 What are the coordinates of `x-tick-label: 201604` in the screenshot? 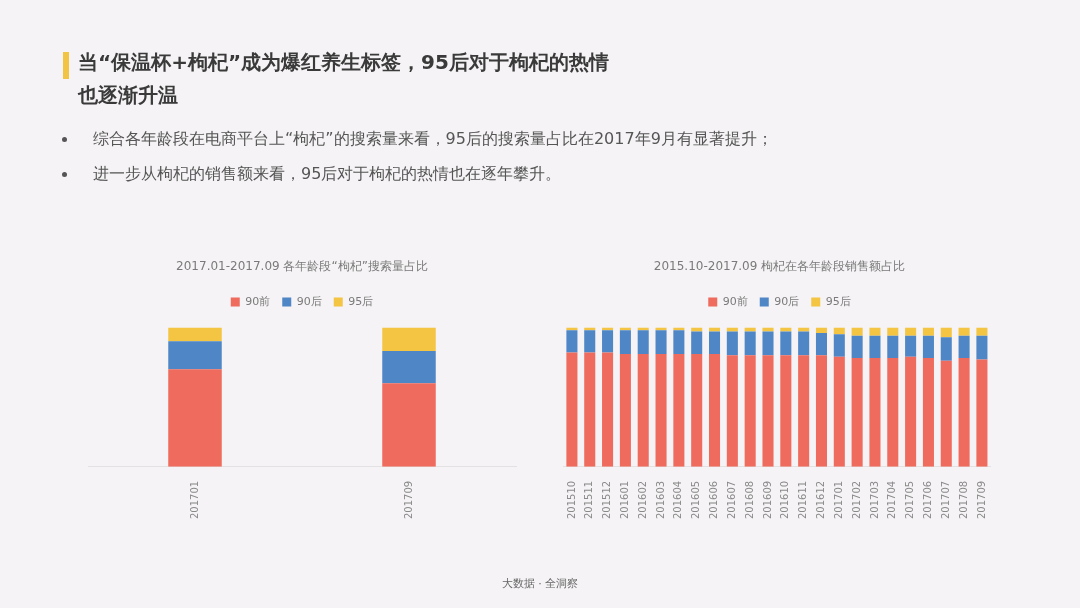 It's located at (678, 500).